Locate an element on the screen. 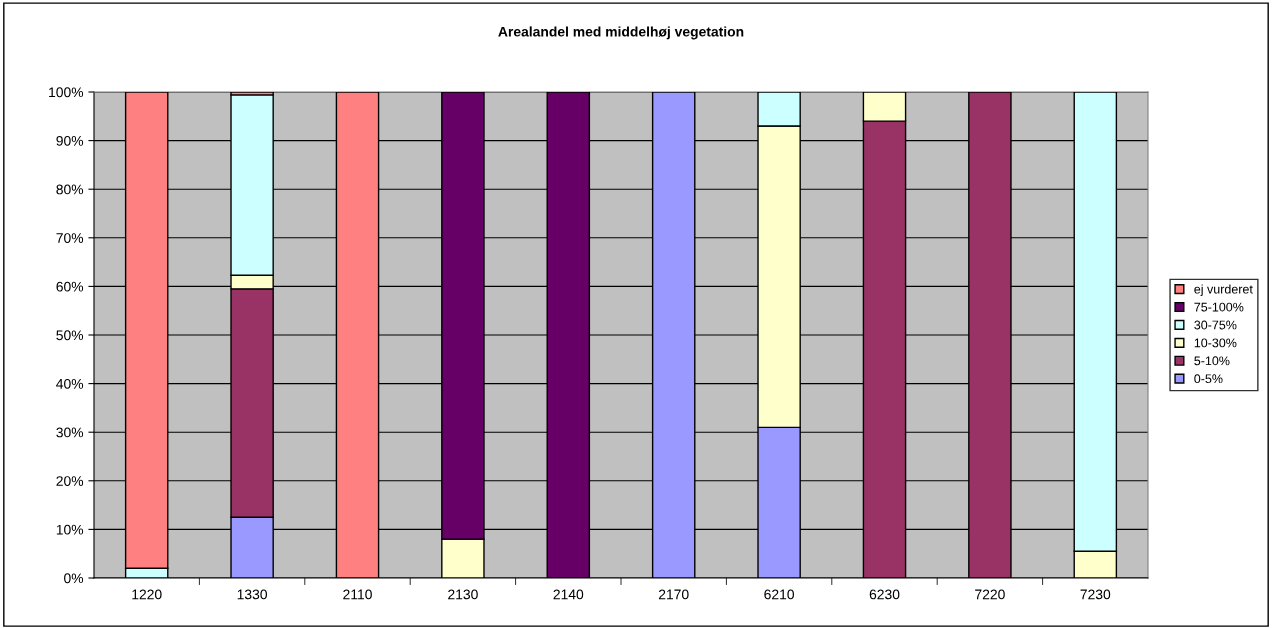 The width and height of the screenshot is (1272, 628). y-tick-label: 40% is located at coordinates (70, 383).